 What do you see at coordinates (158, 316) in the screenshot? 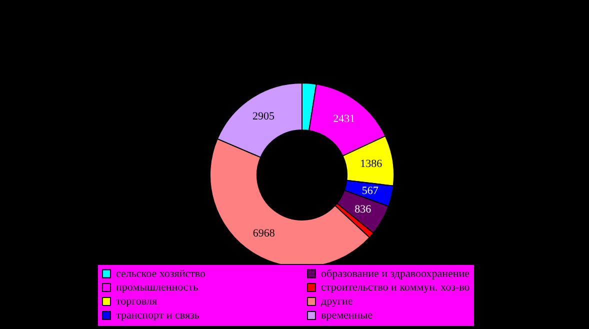
I see `legend-label: транспорт и связь` at bounding box center [158, 316].